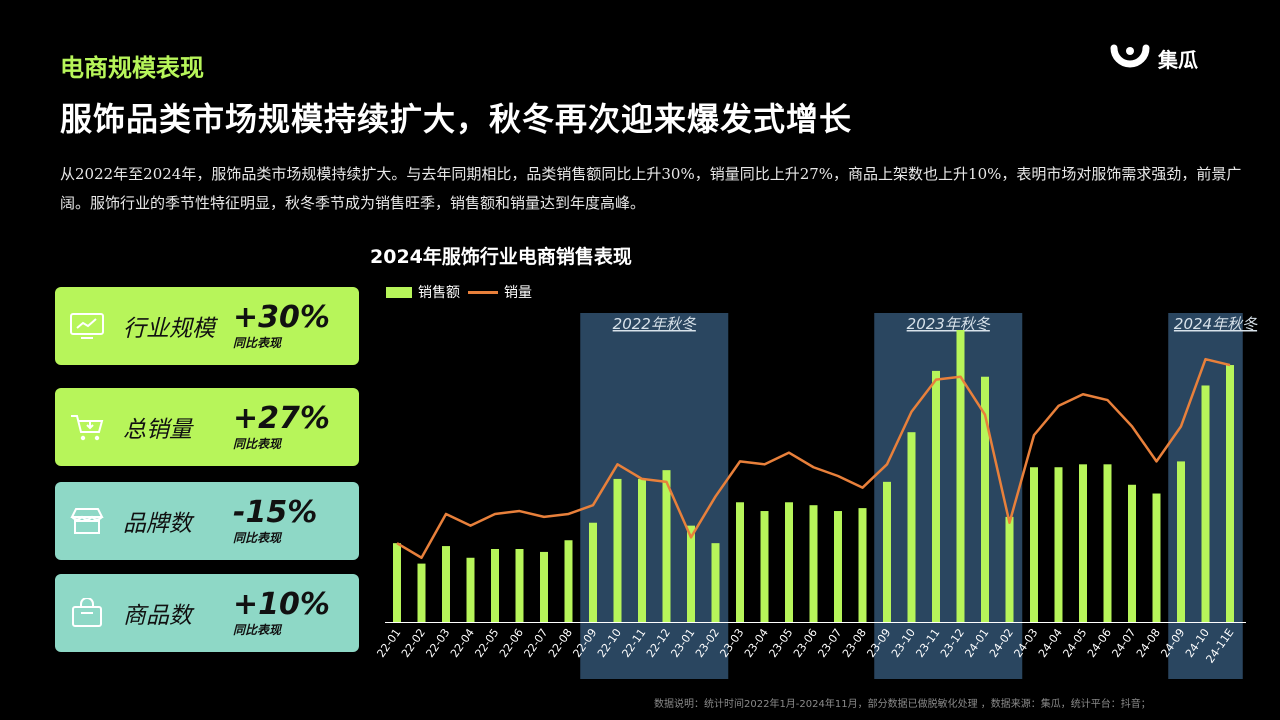  Describe the element at coordinates (207, 613) in the screenshot. I see `kpi-card-product-count: 商品数 +10% 同比表现` at that location.